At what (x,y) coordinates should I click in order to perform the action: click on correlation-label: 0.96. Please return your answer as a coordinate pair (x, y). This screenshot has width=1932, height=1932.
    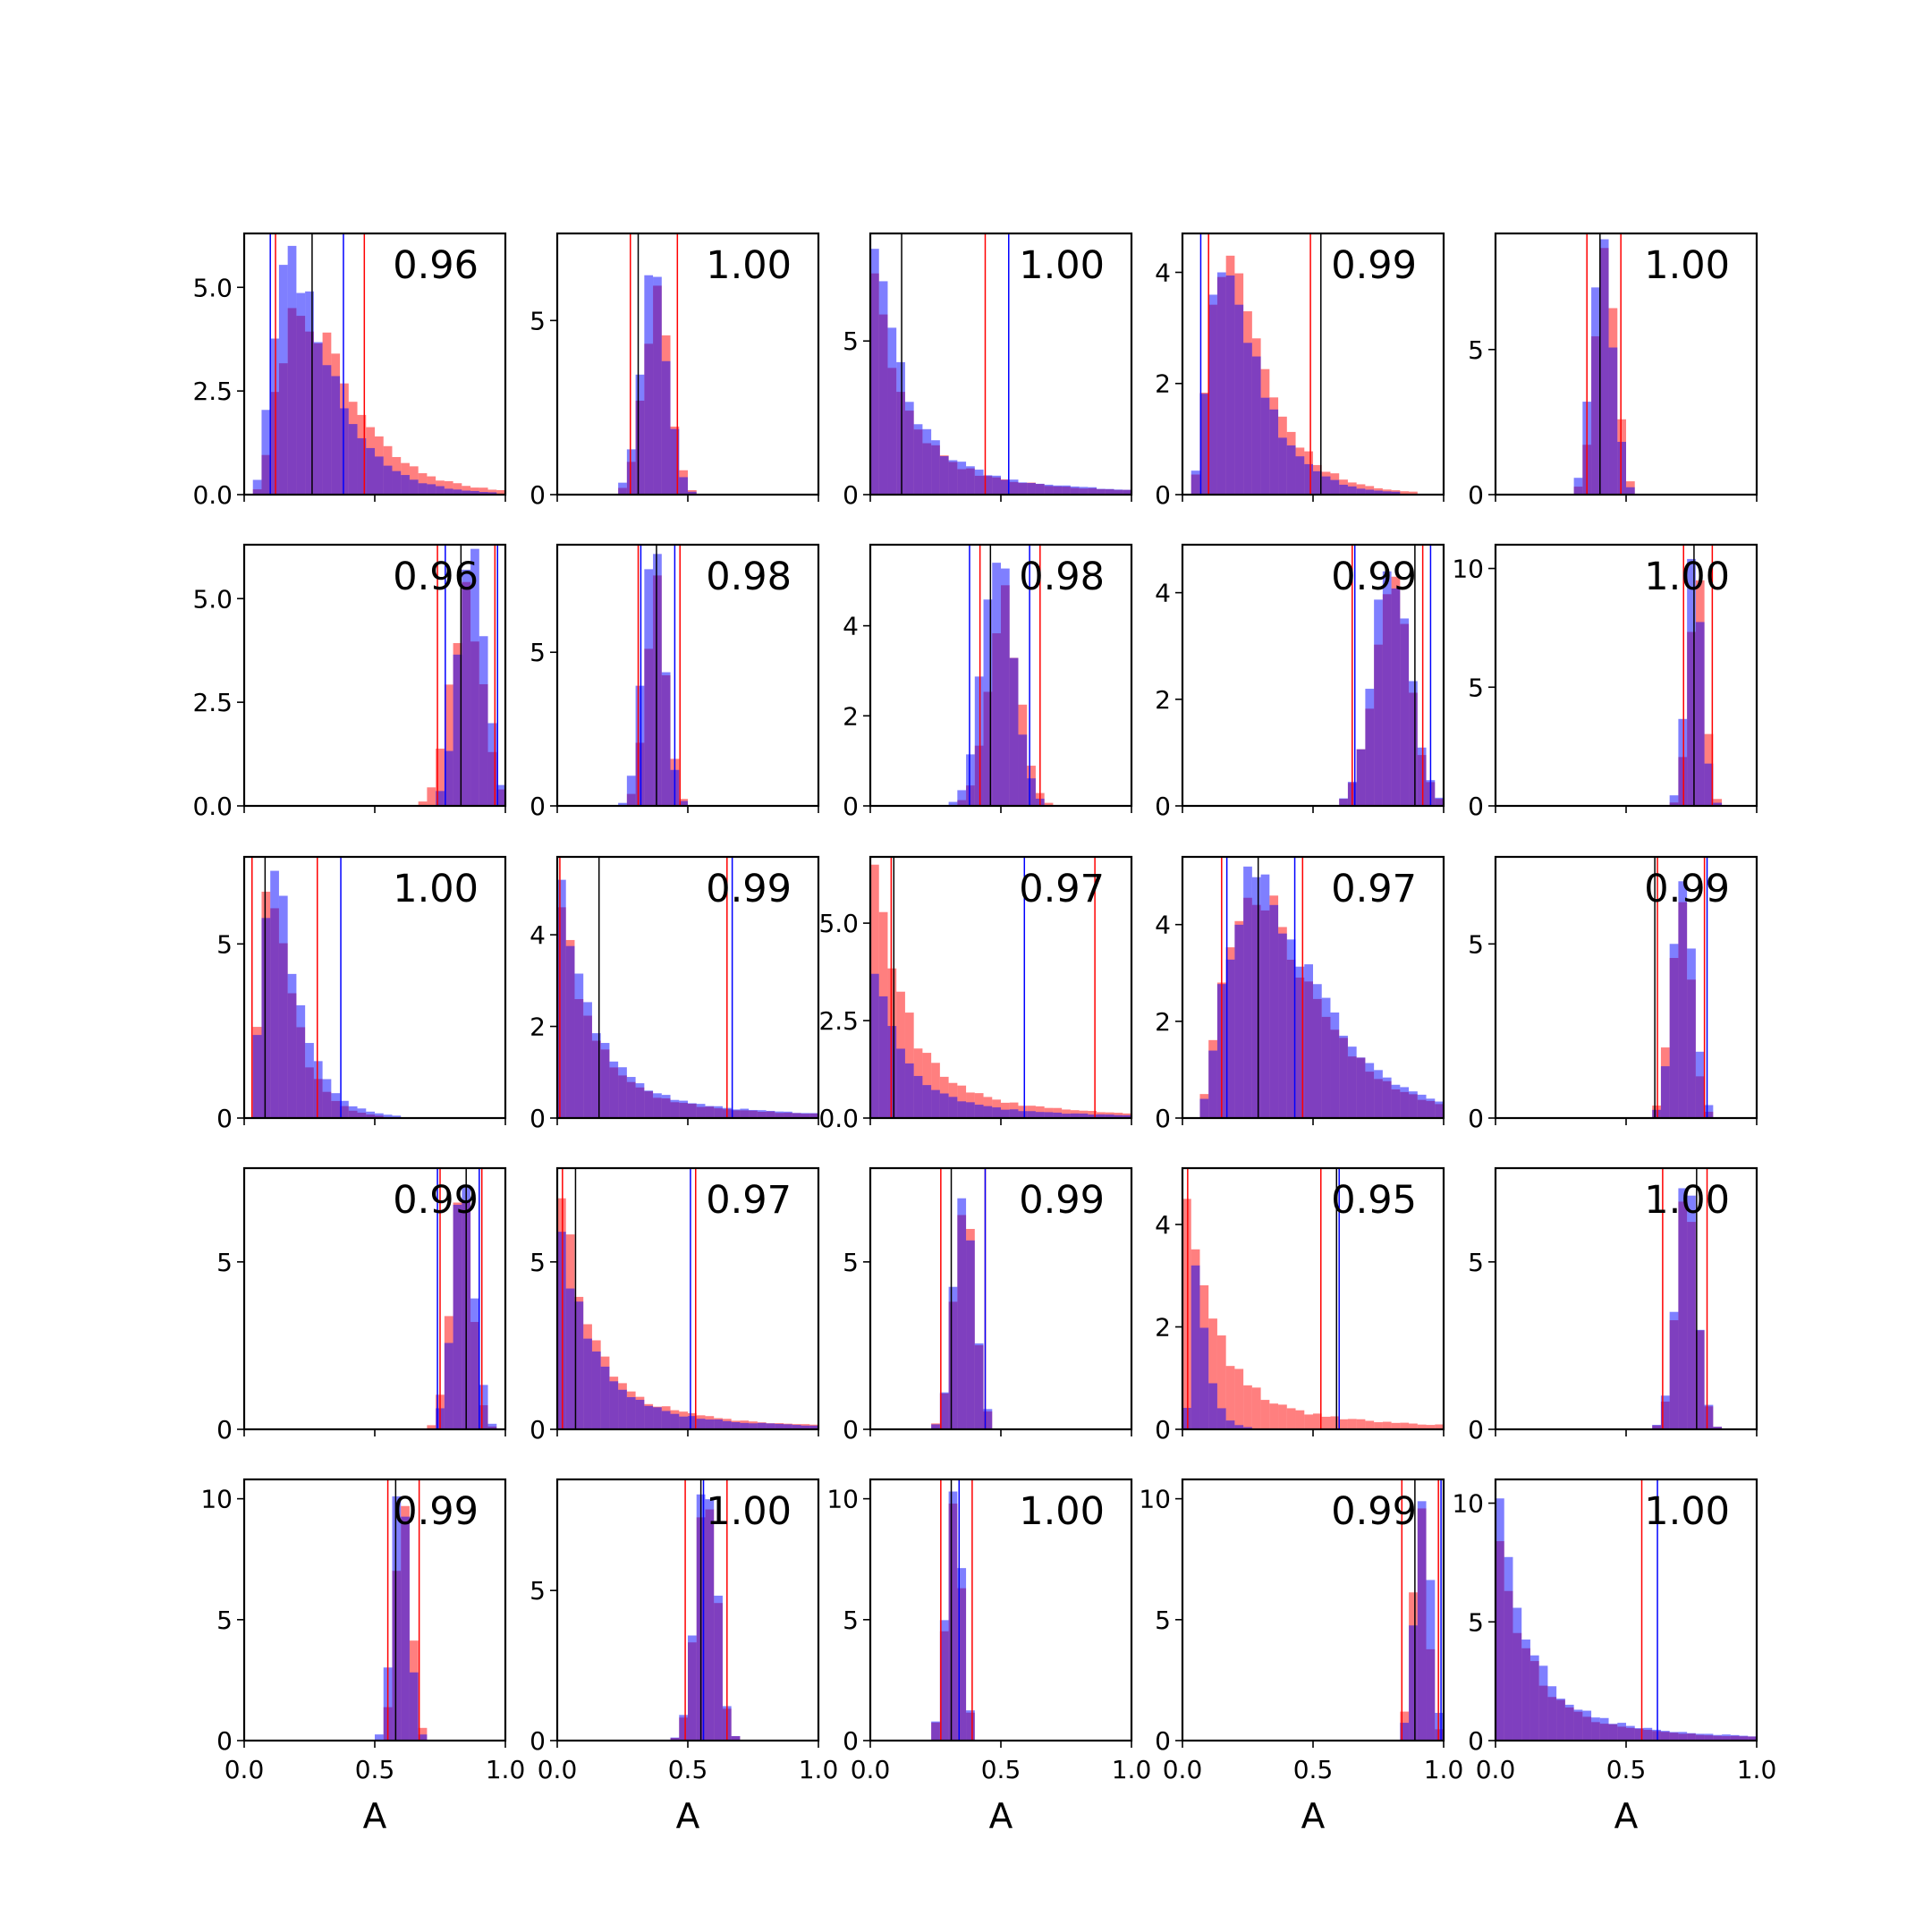
    Looking at the image, I should click on (436, 577).